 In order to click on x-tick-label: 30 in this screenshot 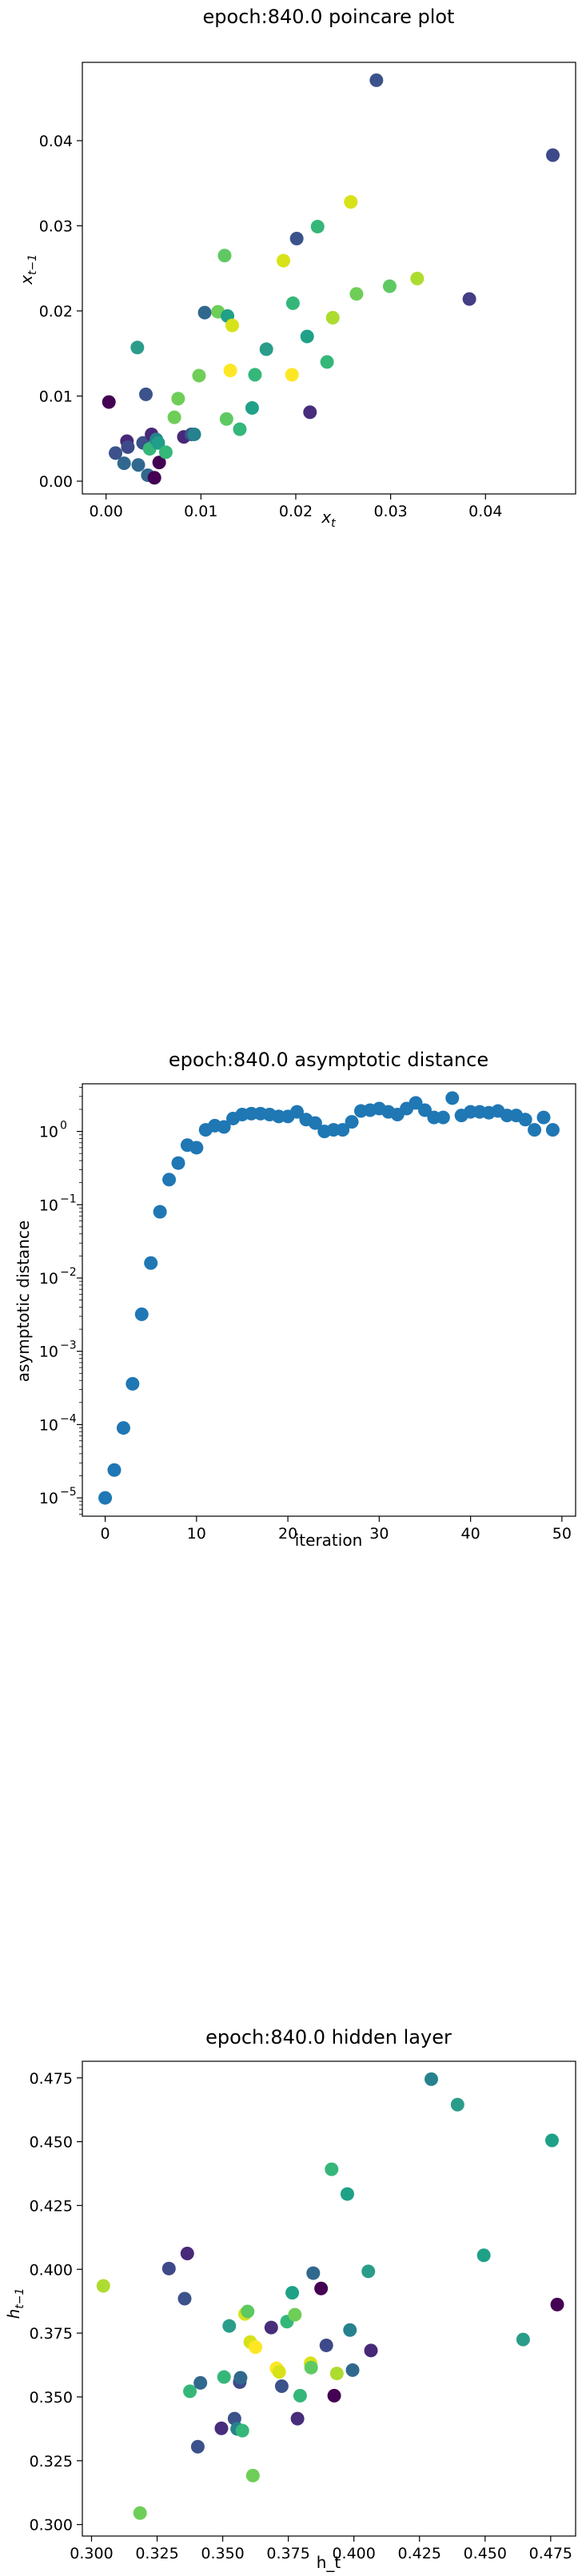, I will do `click(379, 1534)`.